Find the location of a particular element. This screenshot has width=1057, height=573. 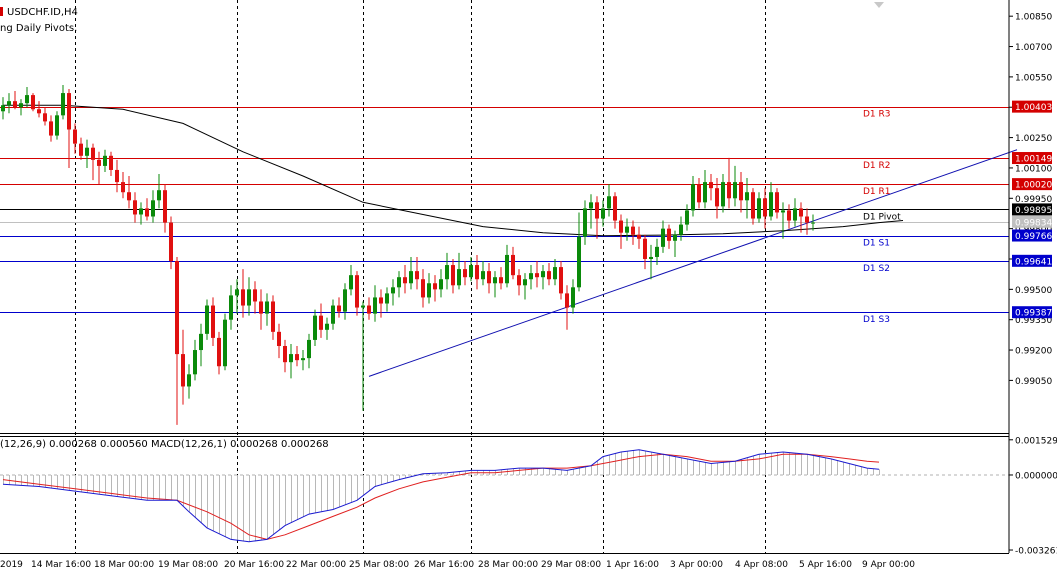

pivot-label: D1 S1 is located at coordinates (876, 244).